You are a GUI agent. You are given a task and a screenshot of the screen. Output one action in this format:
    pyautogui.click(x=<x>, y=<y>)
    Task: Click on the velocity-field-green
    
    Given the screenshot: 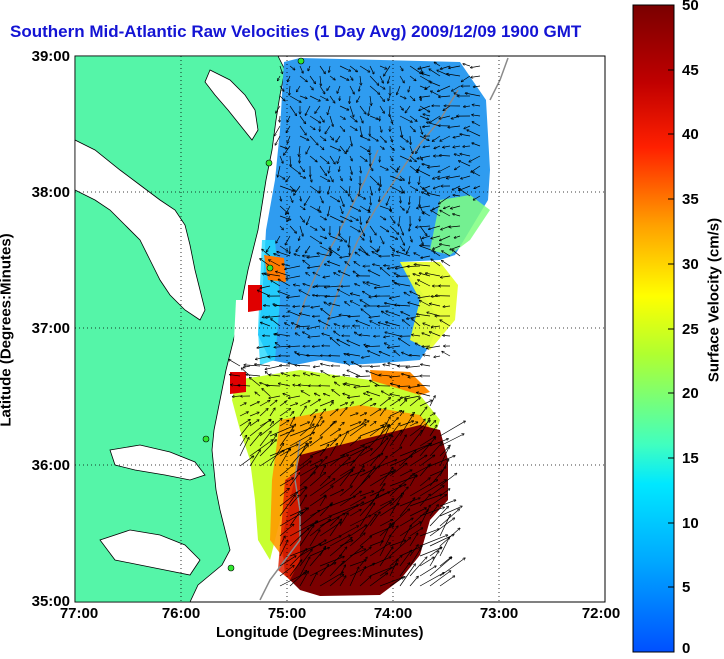 What is the action you would take?
    pyautogui.click(x=460, y=225)
    